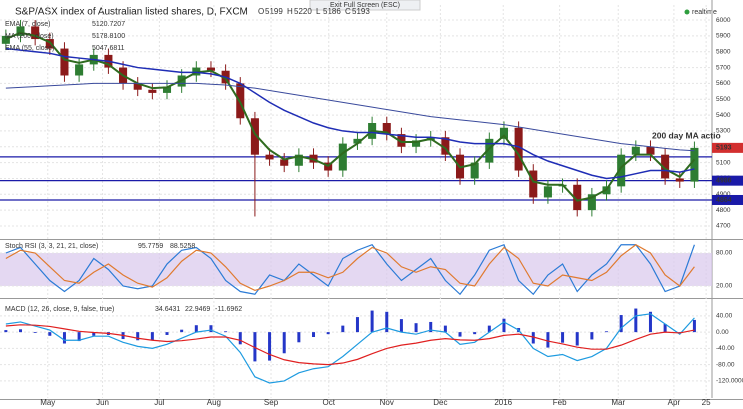  Describe the element at coordinates (28, 24) in the screenshot. I see `legend-name: EMA (7, close)` at that location.